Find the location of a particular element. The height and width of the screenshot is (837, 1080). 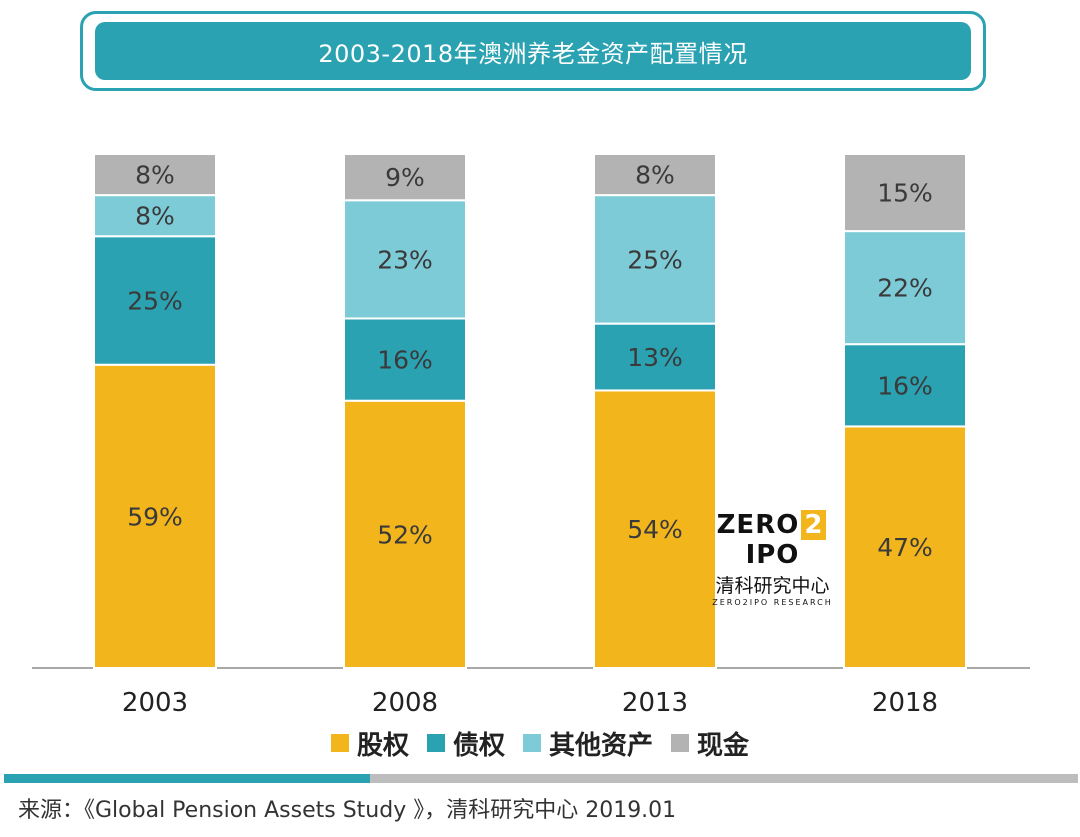

logo-two: 2 is located at coordinates (814, 525).